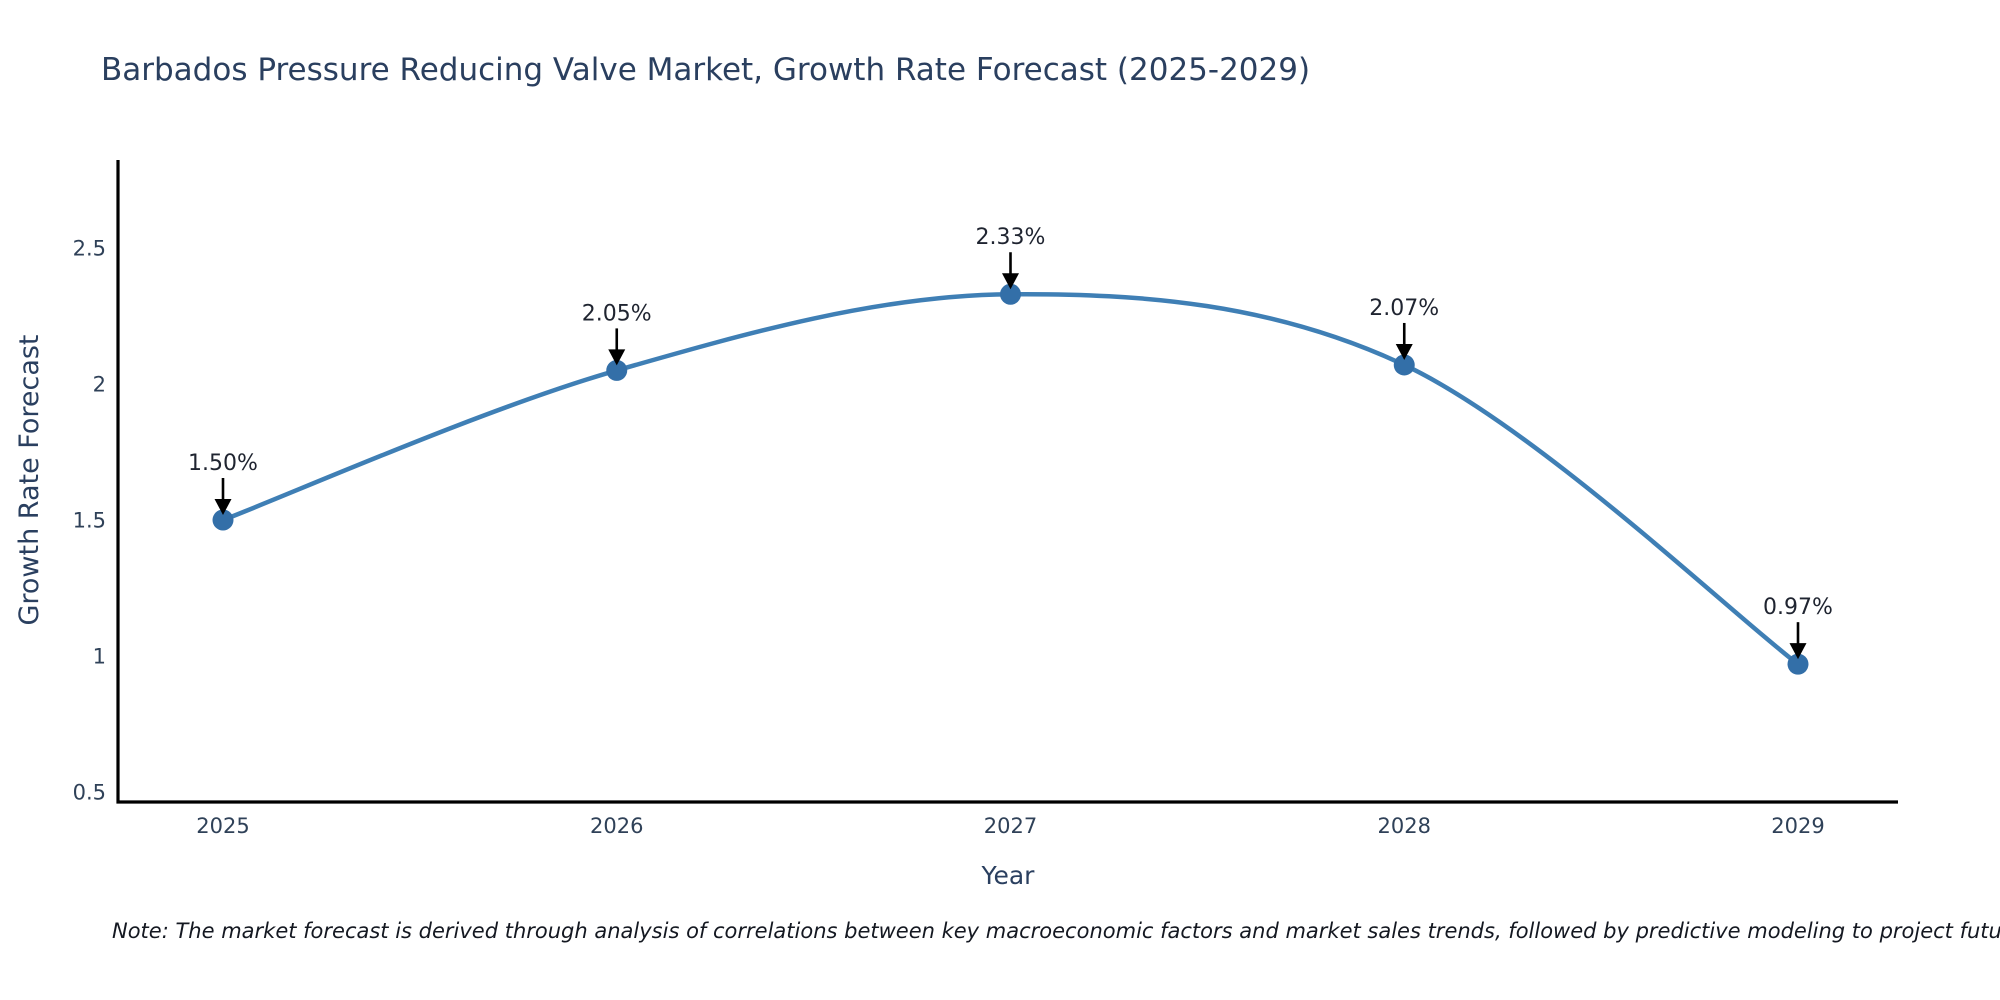 The width and height of the screenshot is (2000, 1000). Describe the element at coordinates (1798, 607) in the screenshot. I see `annotation-label: 0.97%` at that location.